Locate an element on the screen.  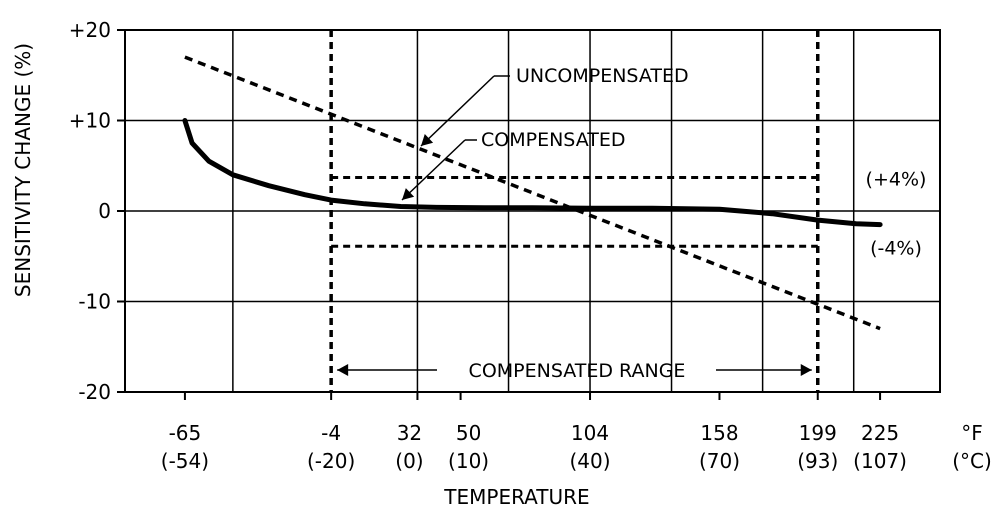
unit-label-f: °F is located at coordinates (972, 433).